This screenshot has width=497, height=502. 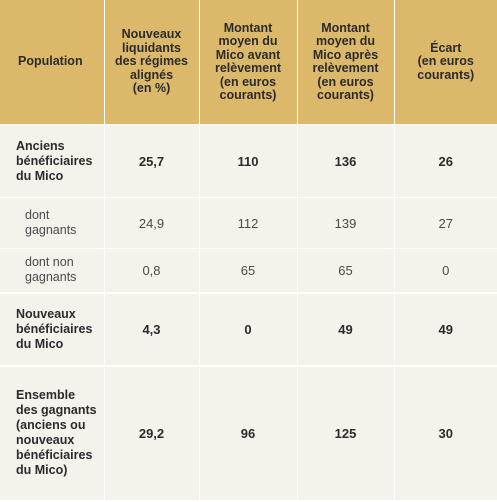 I want to click on row-label-text: Nouveaux bénéficiaires du Mico, so click(x=54, y=328).